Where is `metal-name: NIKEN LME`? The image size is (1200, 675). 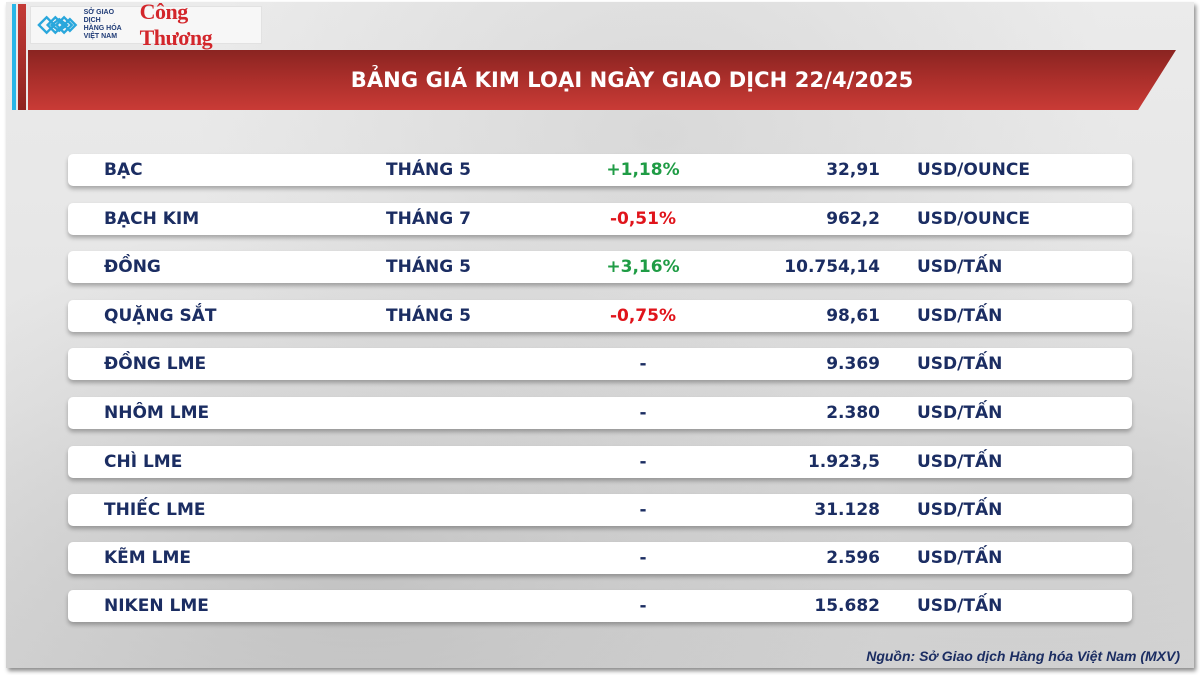 metal-name: NIKEN LME is located at coordinates (156, 606).